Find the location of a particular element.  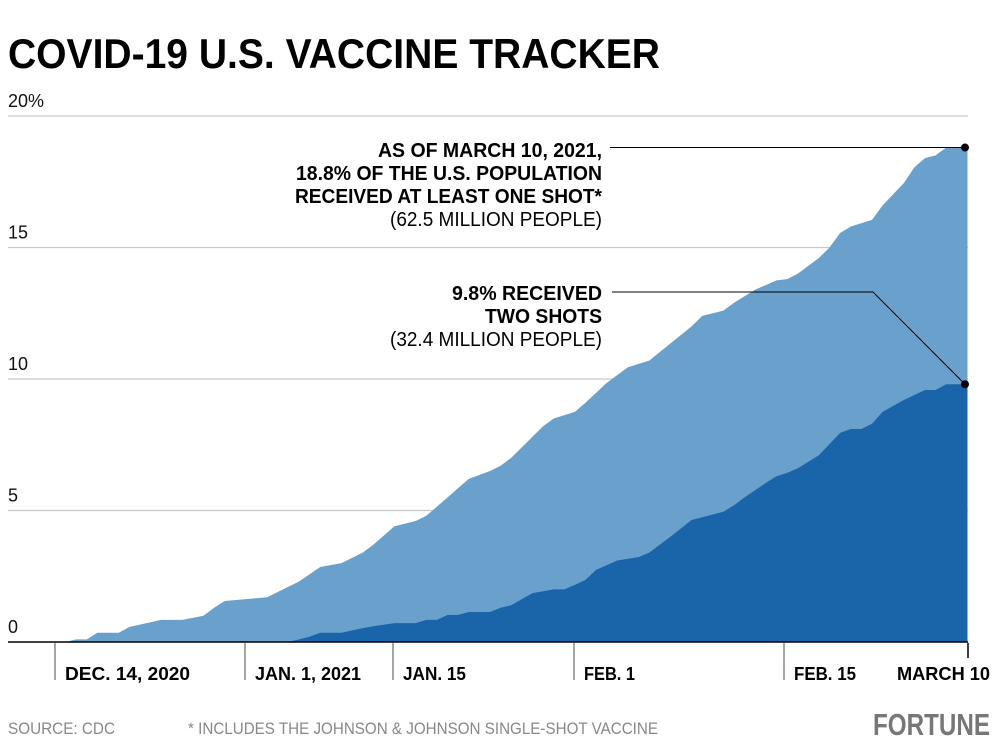

annotation-one-shot-line-4: (62.5 MILLION PEOPLE) is located at coordinates (496, 220).